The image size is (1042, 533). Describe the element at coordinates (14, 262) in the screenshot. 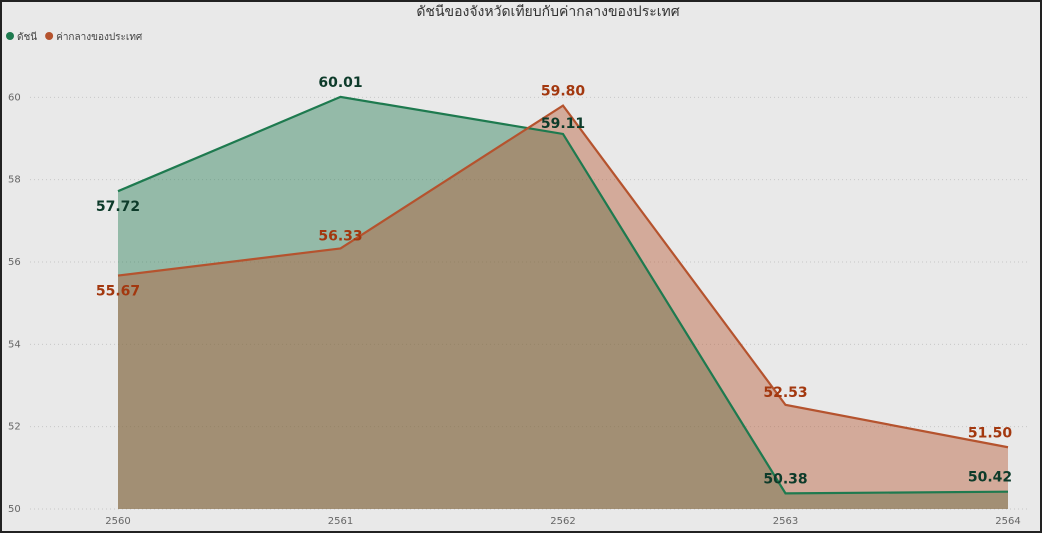

I see `y-tick-label: 56` at that location.